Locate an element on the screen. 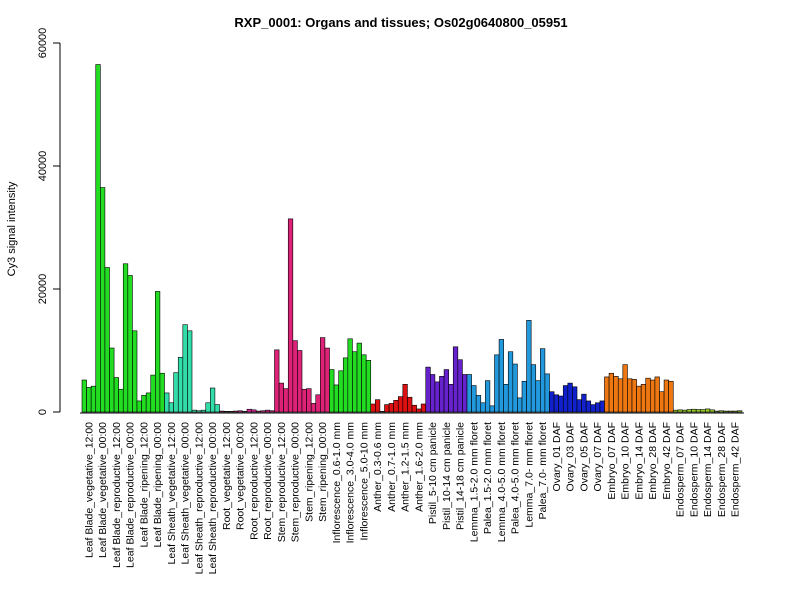 This screenshot has height=600, width=800. y-axis: 0 20000 40000 60000 is located at coordinates (49, 221).